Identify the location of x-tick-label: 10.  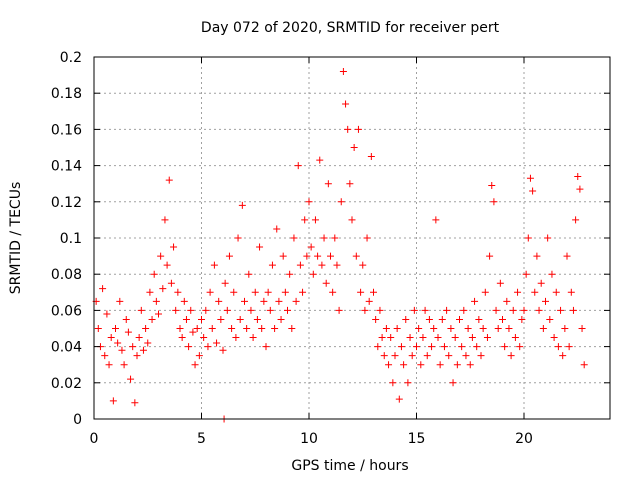
(309, 439).